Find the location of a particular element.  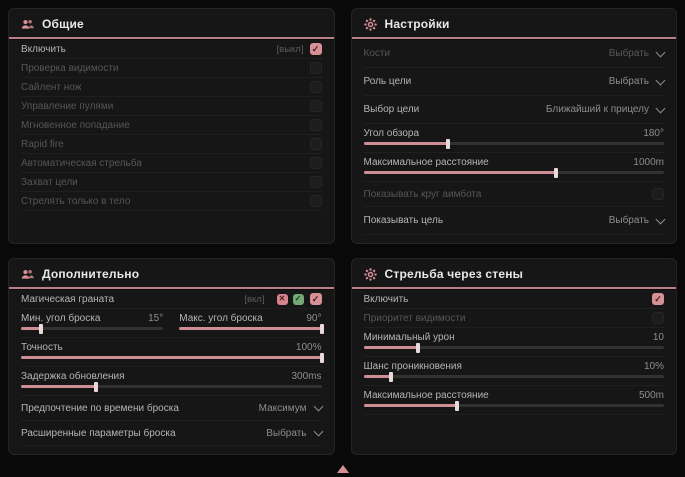

slider-row-max-throw-angle: Макс. угол броска 90° is located at coordinates (251, 324).